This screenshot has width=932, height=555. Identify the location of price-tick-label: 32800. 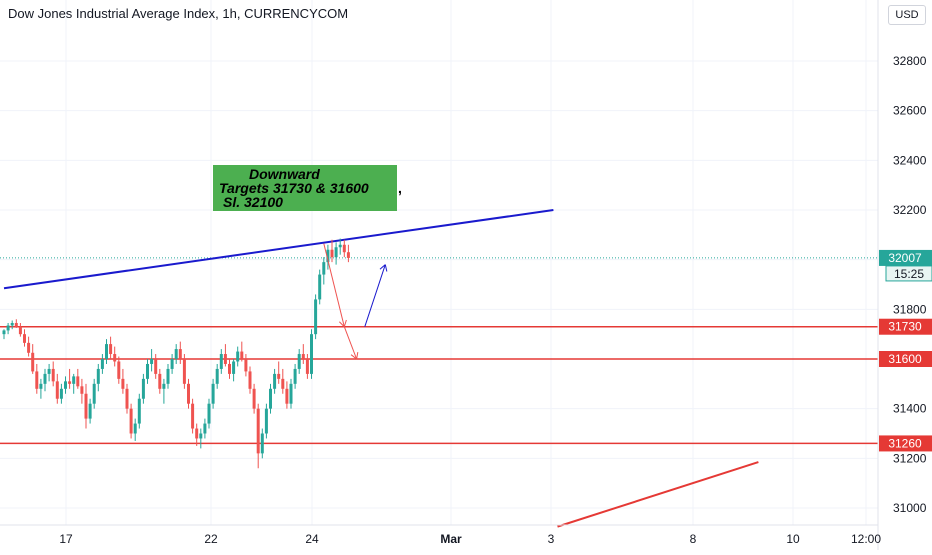
(910, 61).